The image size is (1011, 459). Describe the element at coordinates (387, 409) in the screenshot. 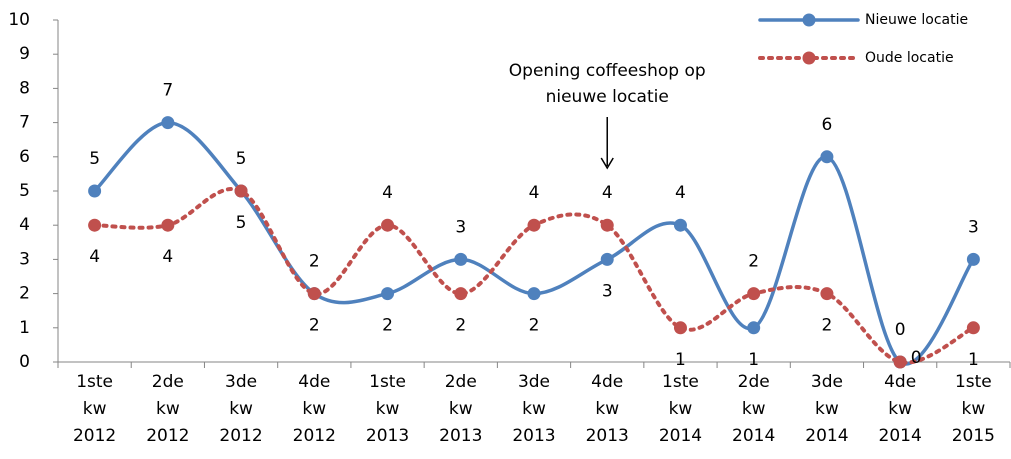

I see `x-tick-label: 1ste kw 2013` at that location.